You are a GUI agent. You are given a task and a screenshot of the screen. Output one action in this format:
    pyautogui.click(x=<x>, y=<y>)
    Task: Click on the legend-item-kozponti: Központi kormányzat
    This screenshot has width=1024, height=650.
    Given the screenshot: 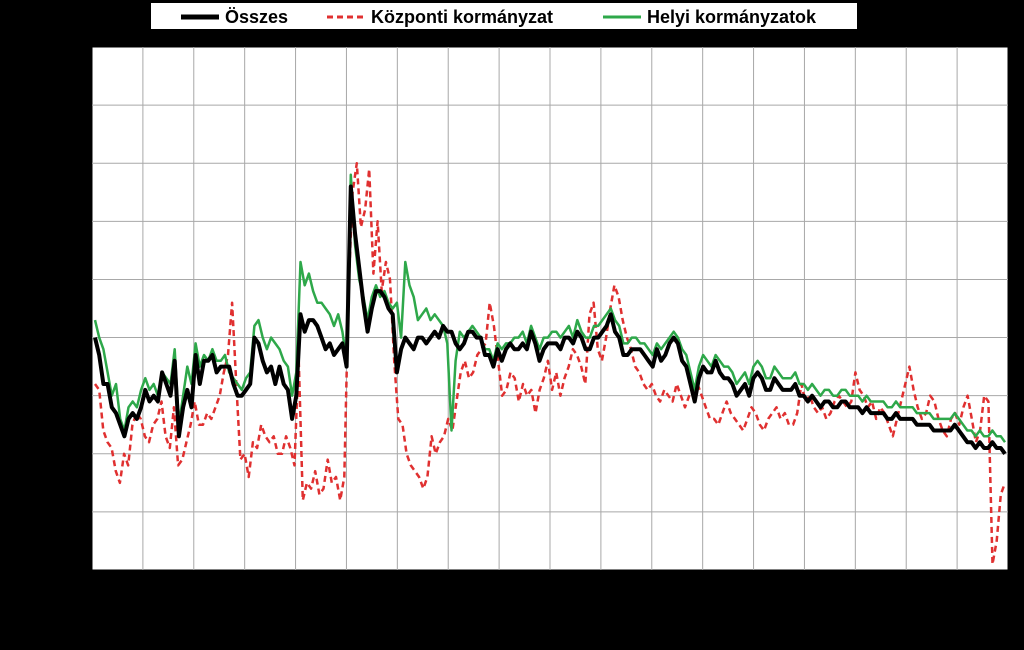 What is the action you would take?
    pyautogui.click(x=440, y=17)
    